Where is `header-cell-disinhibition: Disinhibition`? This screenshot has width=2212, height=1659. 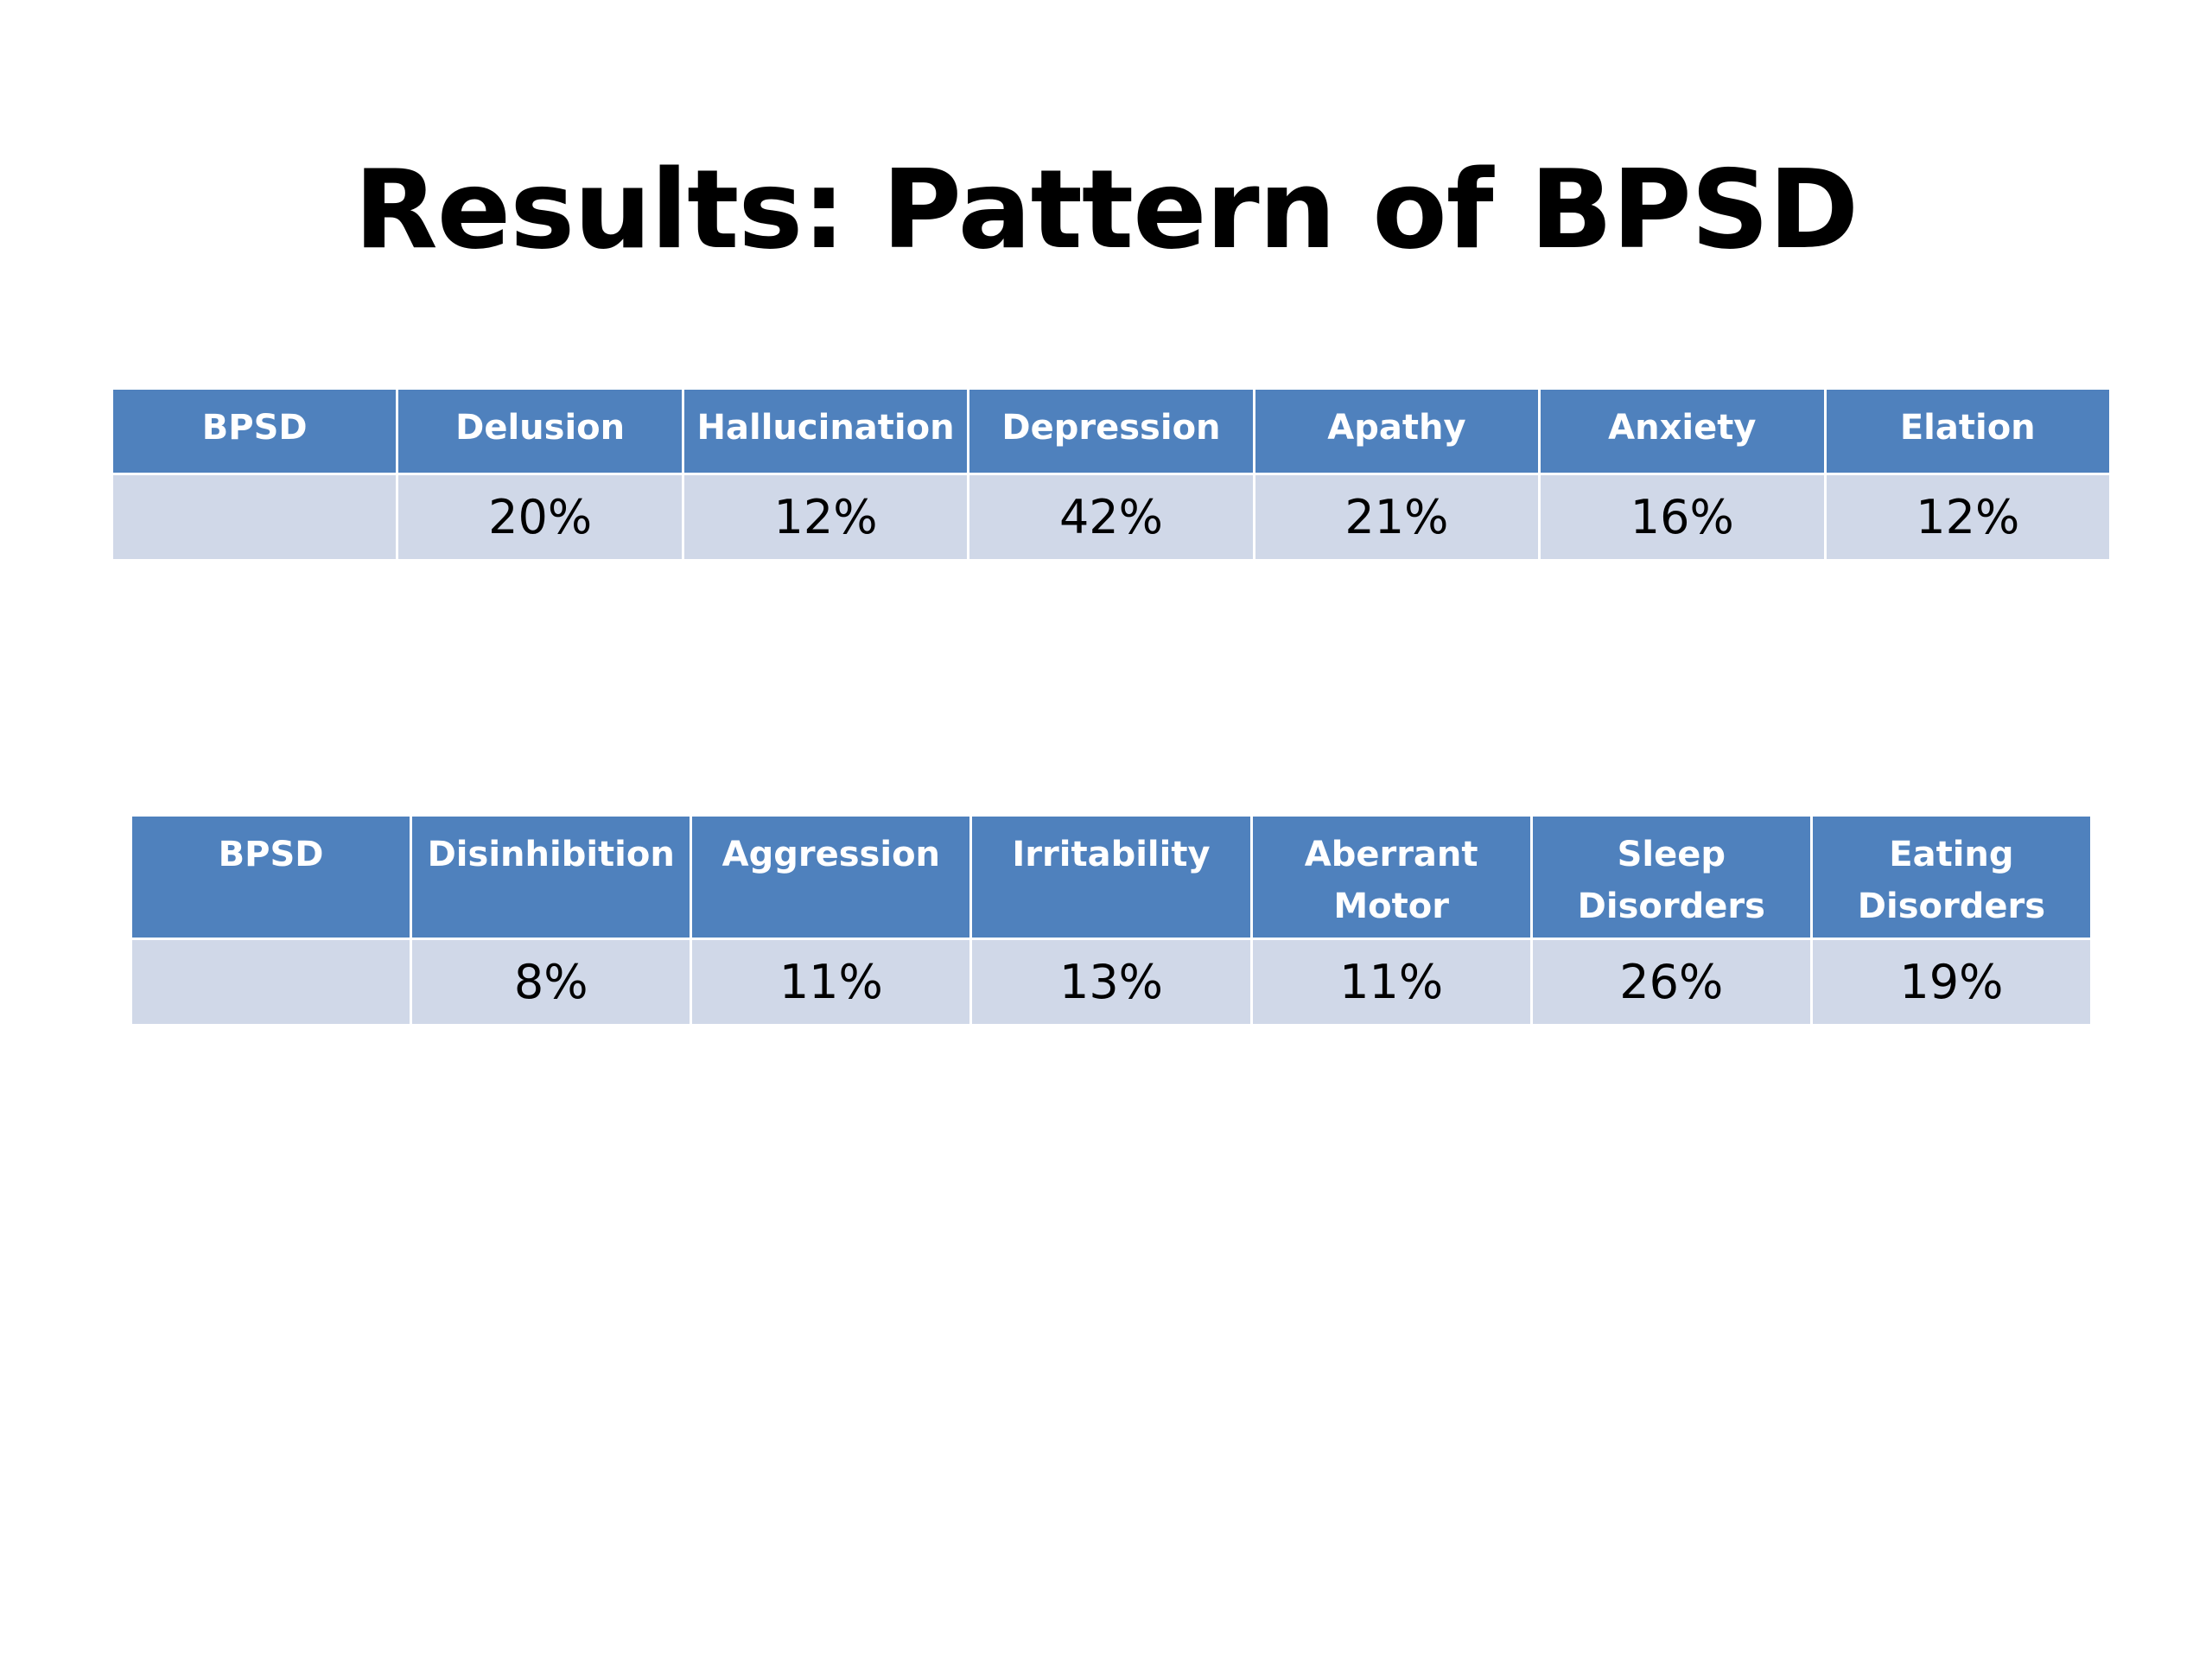 header-cell-disinhibition: Disinhibition is located at coordinates (551, 877).